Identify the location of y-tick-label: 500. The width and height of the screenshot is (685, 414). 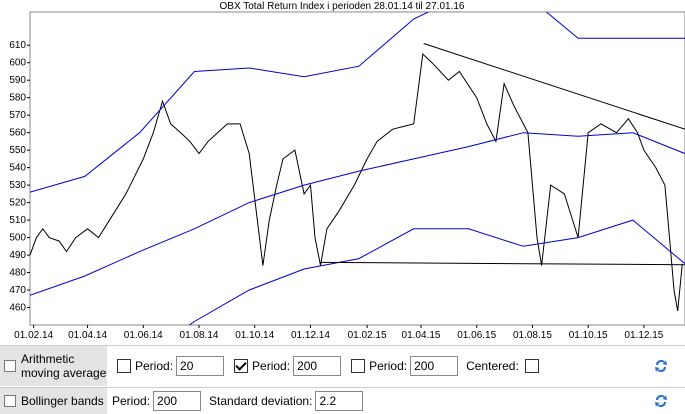
(17, 238).